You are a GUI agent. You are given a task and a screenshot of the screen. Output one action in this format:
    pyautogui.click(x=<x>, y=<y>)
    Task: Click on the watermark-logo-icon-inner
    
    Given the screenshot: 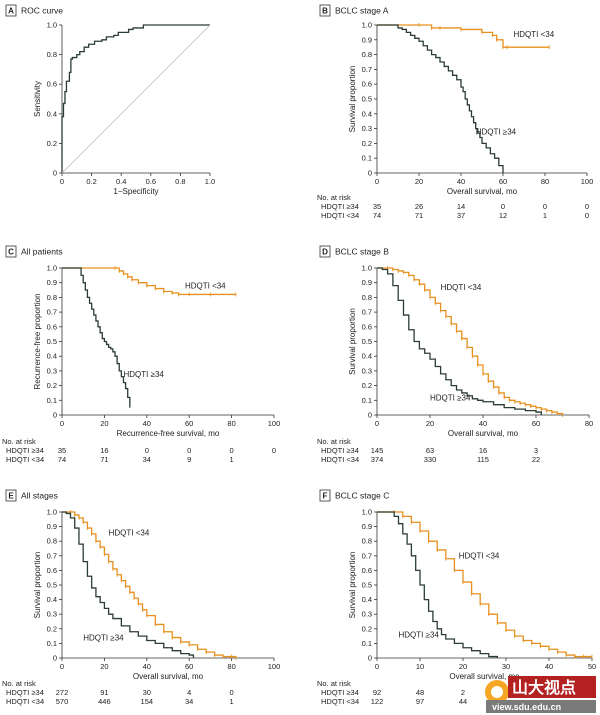 What is the action you would take?
    pyautogui.click(x=497, y=692)
    